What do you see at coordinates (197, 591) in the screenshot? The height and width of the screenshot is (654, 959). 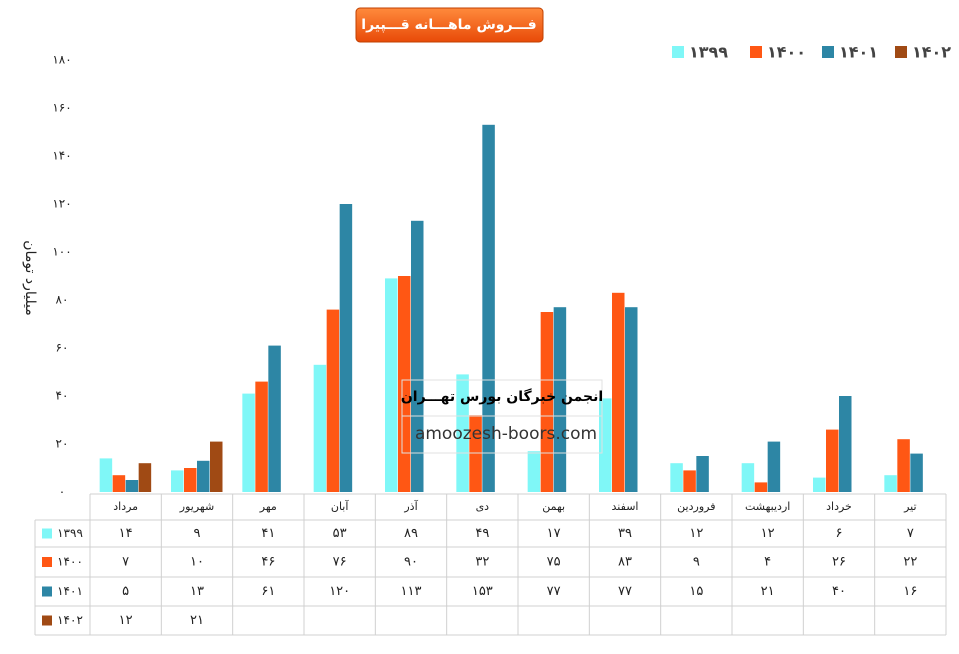 I see `table-cell: ۱۳` at bounding box center [197, 591].